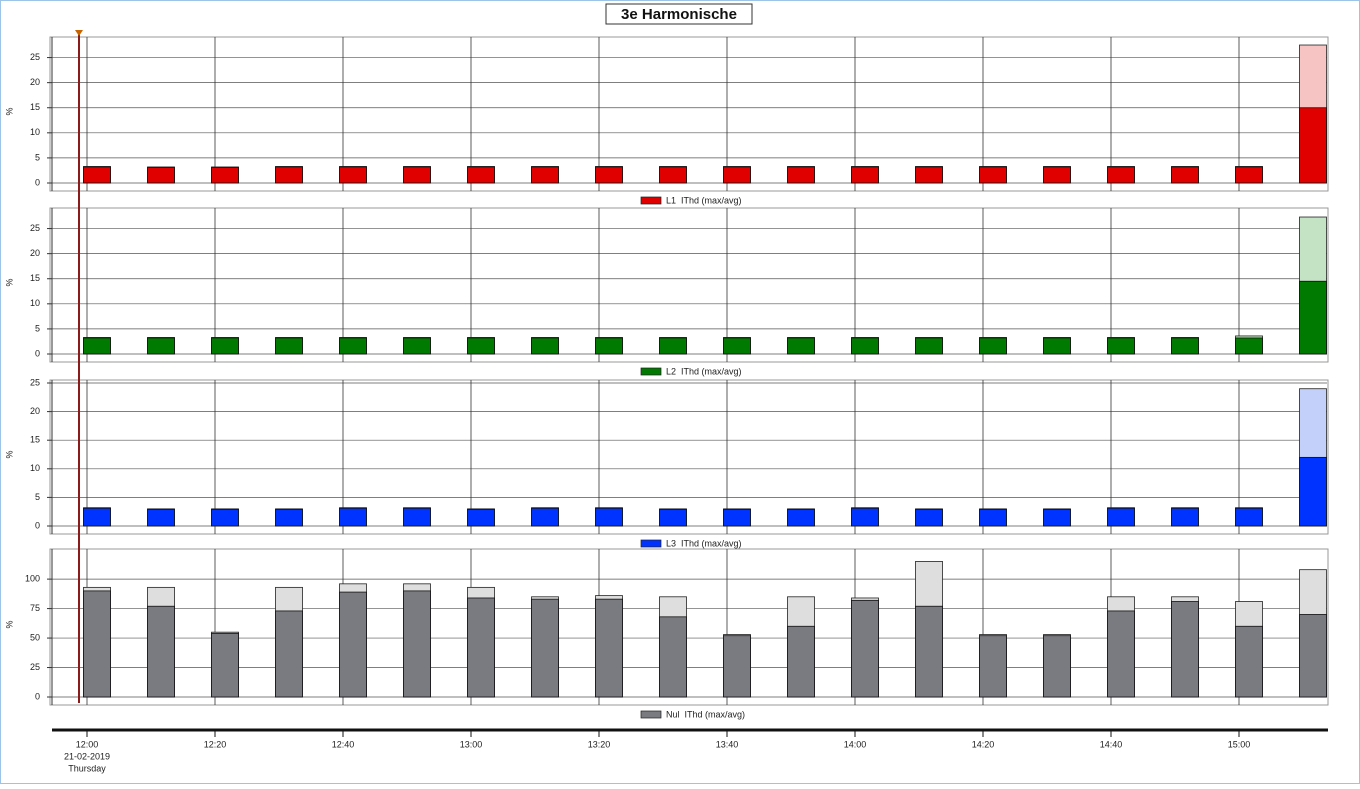 This screenshot has width=1360, height=789. I want to click on y-tick-label: 10, so click(35, 132).